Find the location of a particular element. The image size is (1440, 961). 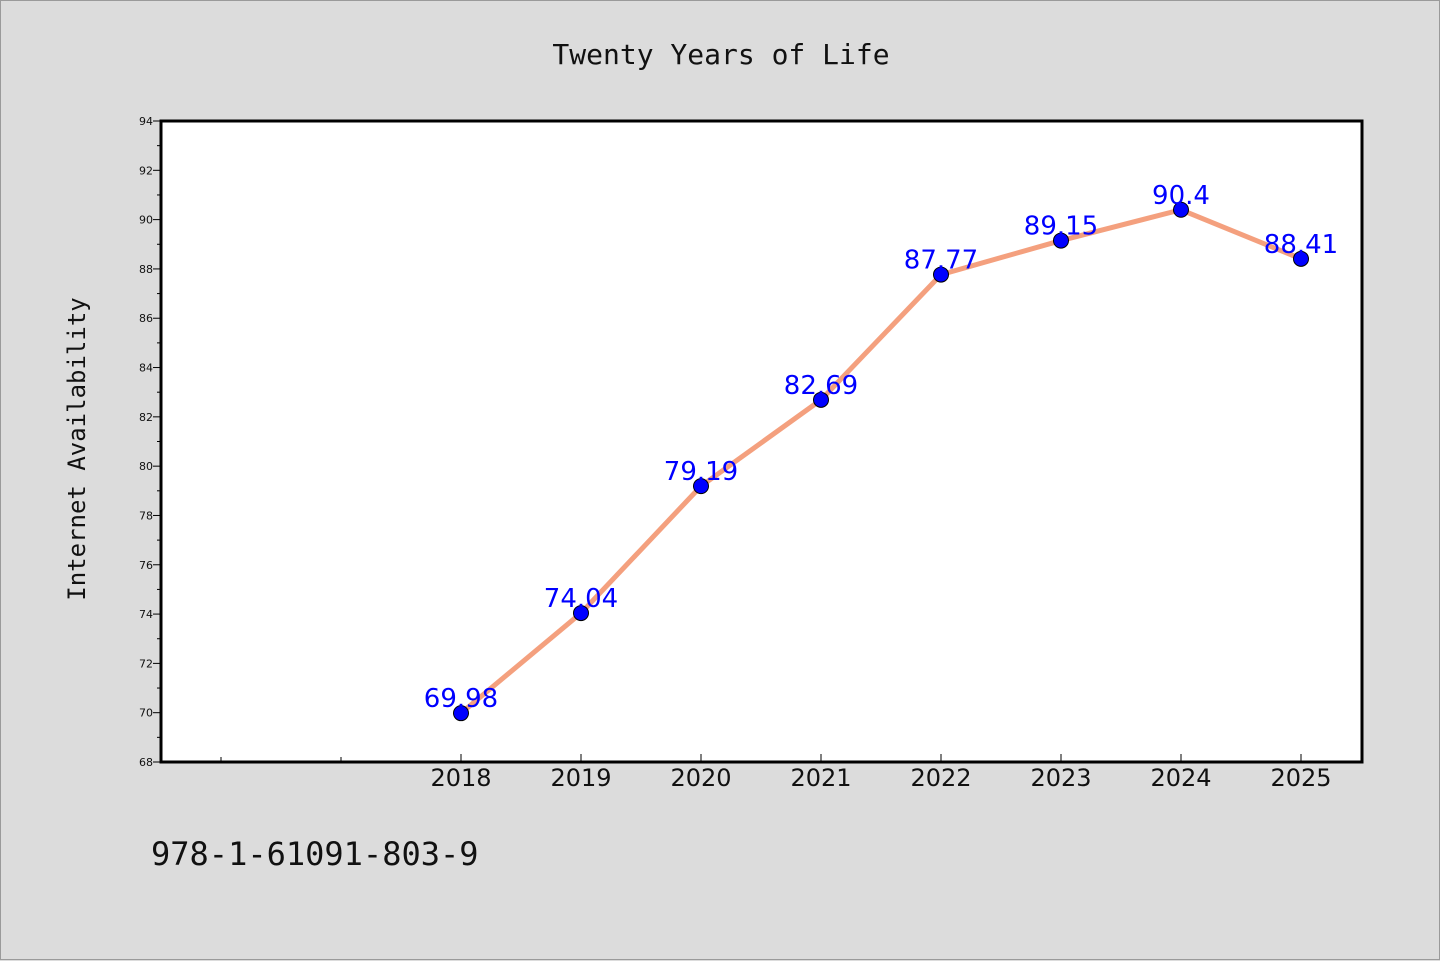

y-tick-label: 94 is located at coordinates (146, 121).